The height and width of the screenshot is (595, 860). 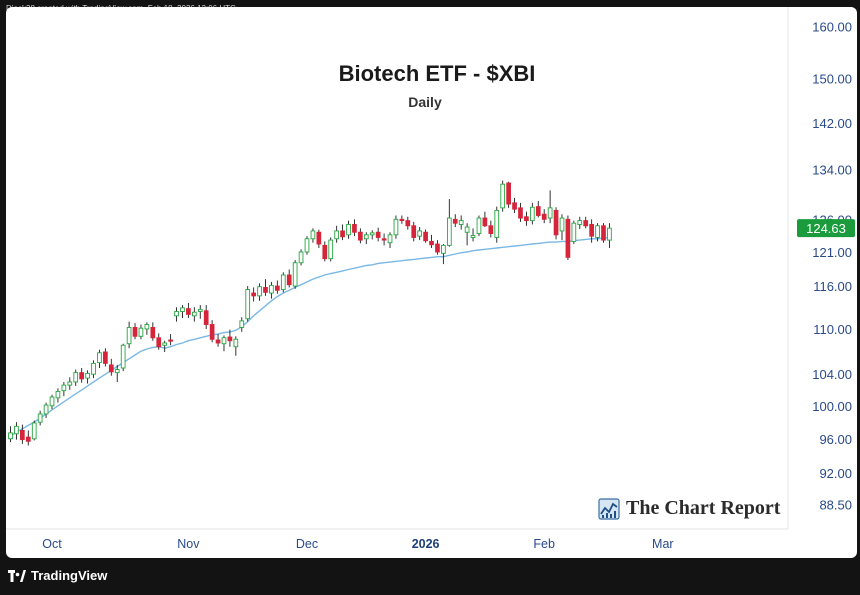 I want to click on tradingview-logo: TradingView, so click(x=57, y=575).